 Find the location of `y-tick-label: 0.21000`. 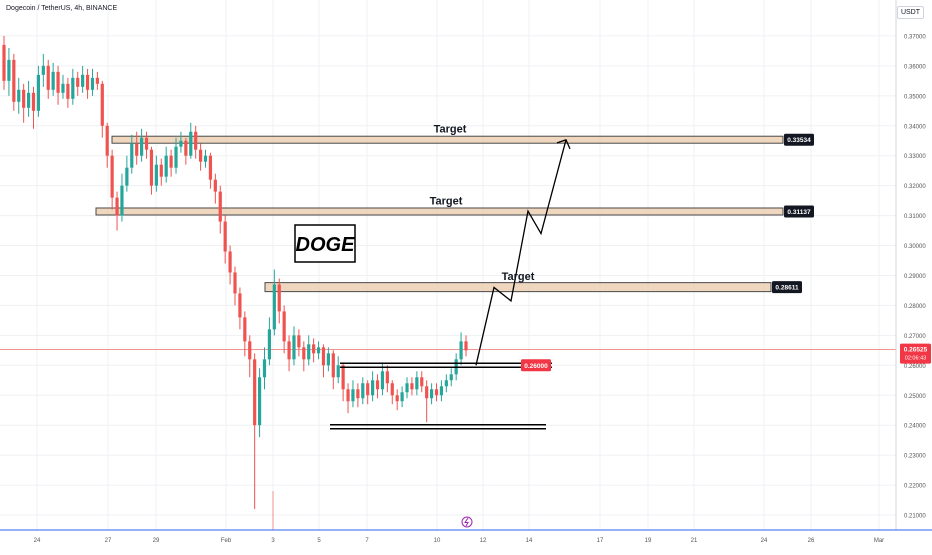

y-tick-label: 0.21000 is located at coordinates (915, 517).